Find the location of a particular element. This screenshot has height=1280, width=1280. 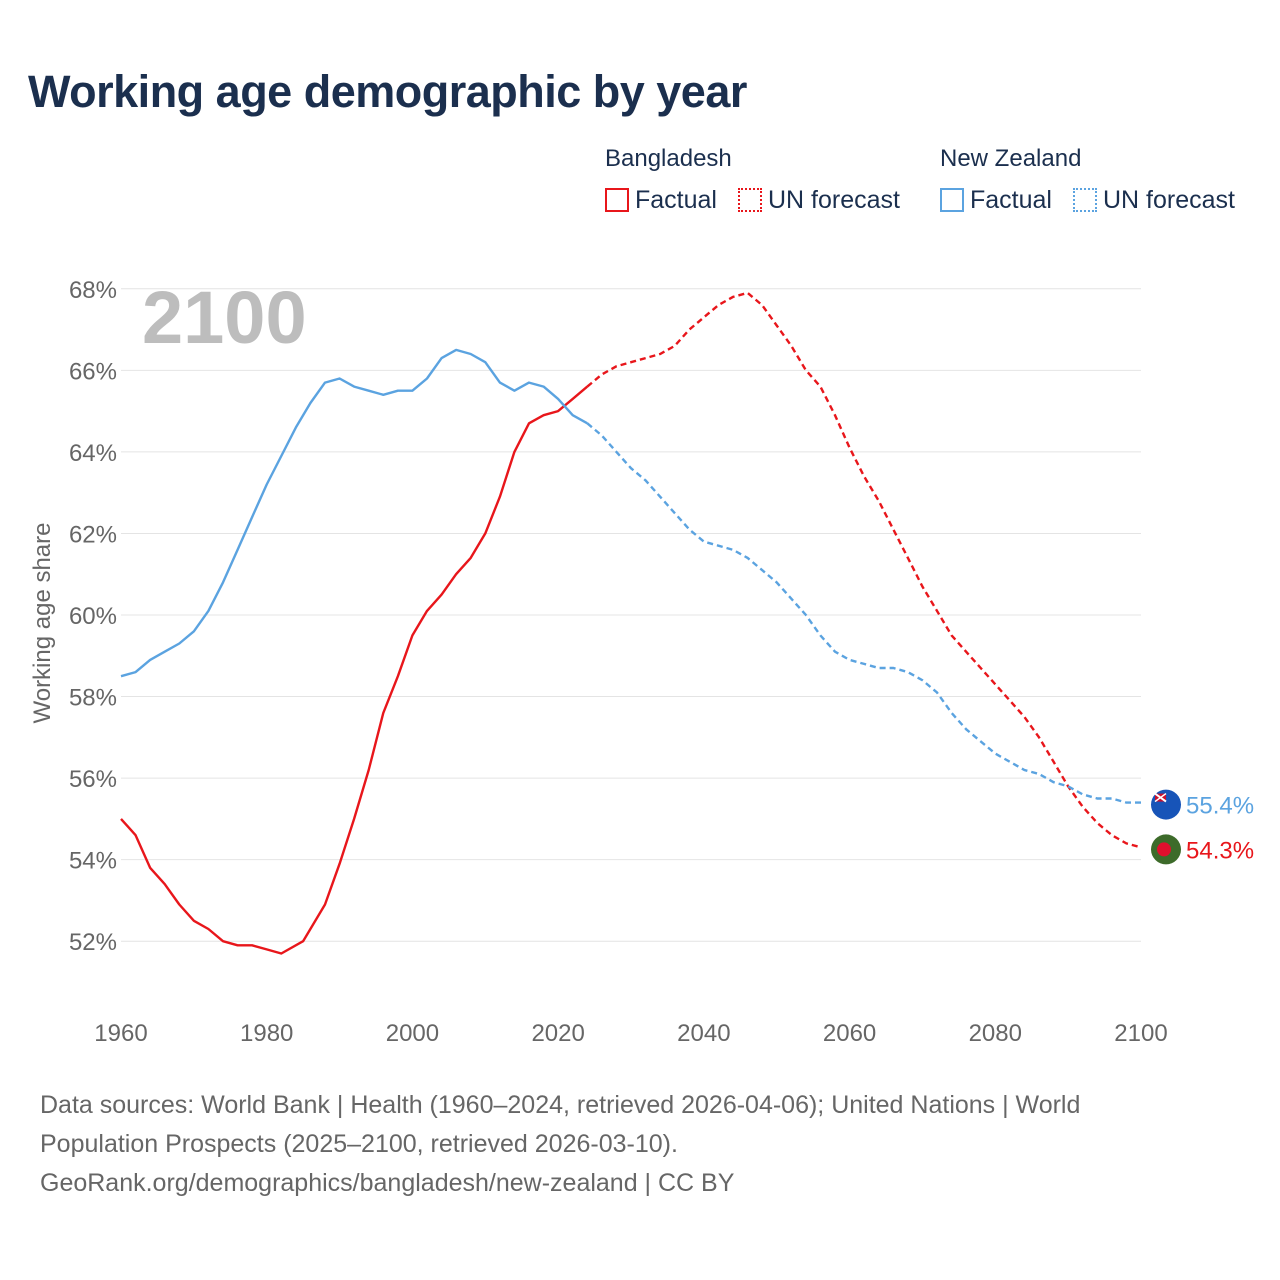

end-value-label-bangladesh: 54.3% is located at coordinates (1220, 850).